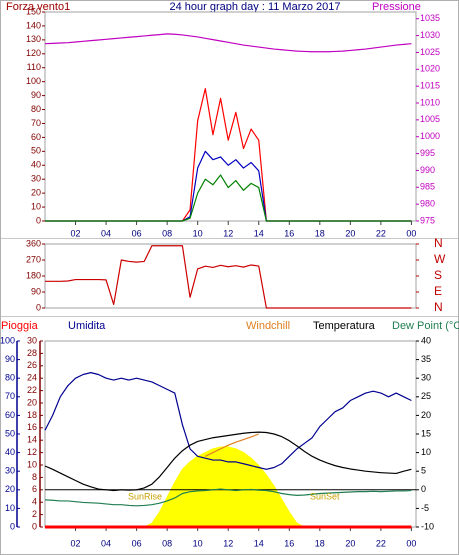 The height and width of the screenshot is (555, 459). I want to click on y2-tick-label: 975, so click(427, 220).